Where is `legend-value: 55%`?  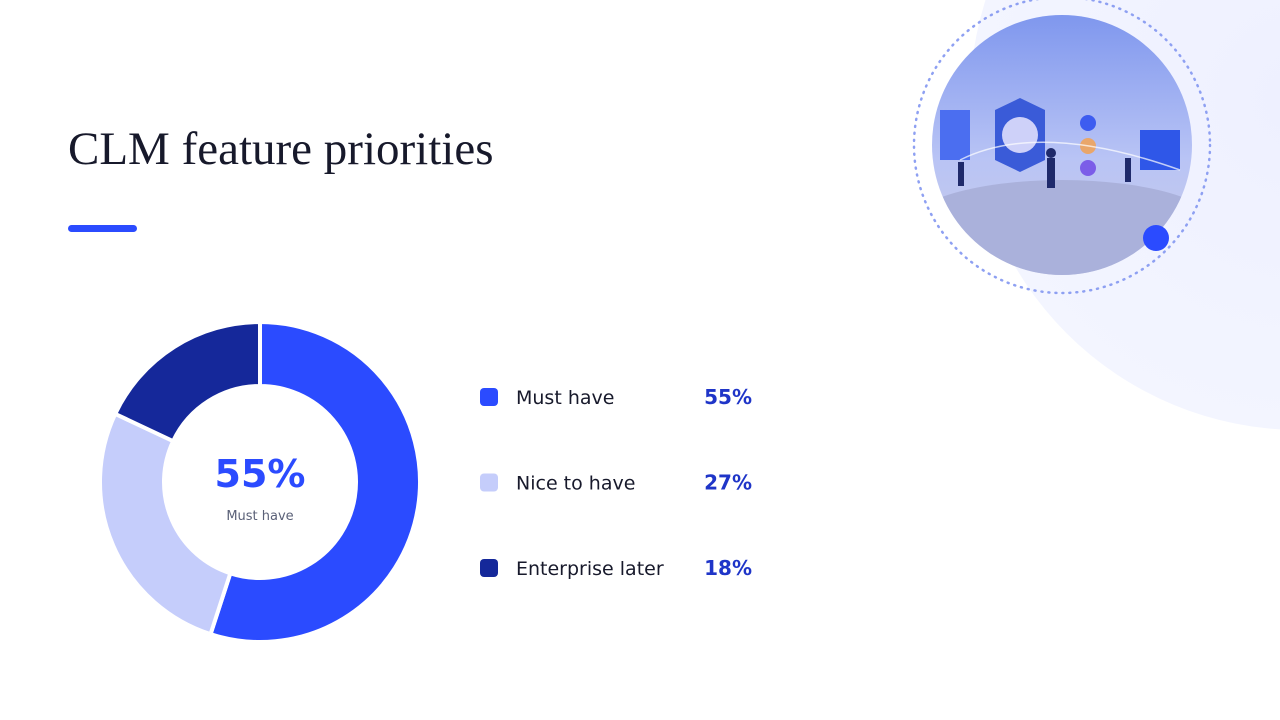 legend-value: 55% is located at coordinates (728, 397).